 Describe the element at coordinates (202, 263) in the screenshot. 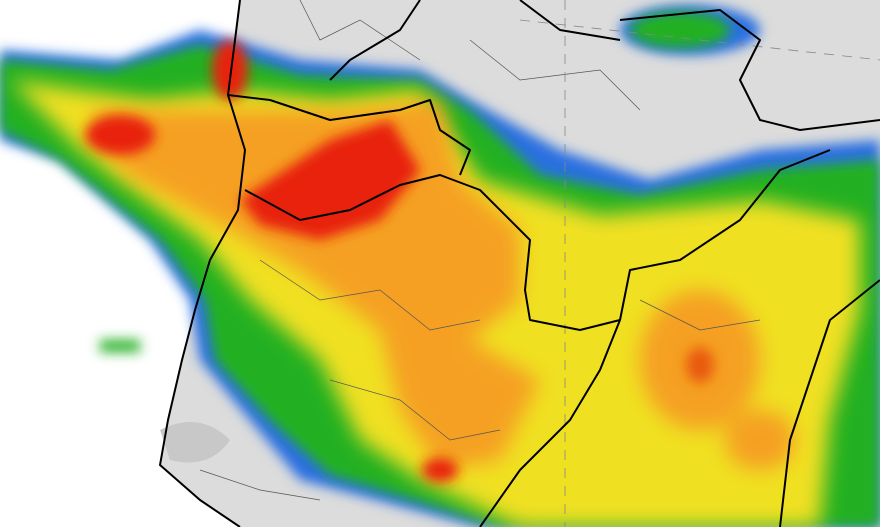

I see `coastline` at that location.